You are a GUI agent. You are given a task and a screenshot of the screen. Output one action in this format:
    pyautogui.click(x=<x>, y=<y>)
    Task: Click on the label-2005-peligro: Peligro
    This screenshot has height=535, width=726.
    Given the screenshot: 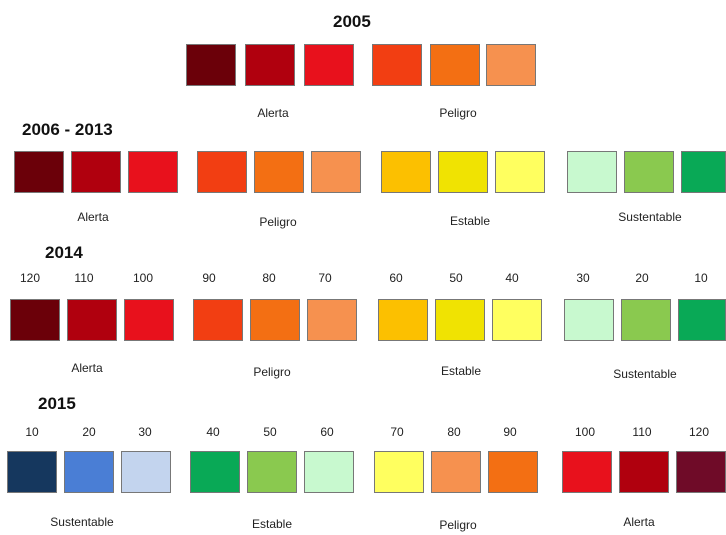 What is the action you would take?
    pyautogui.click(x=458, y=113)
    